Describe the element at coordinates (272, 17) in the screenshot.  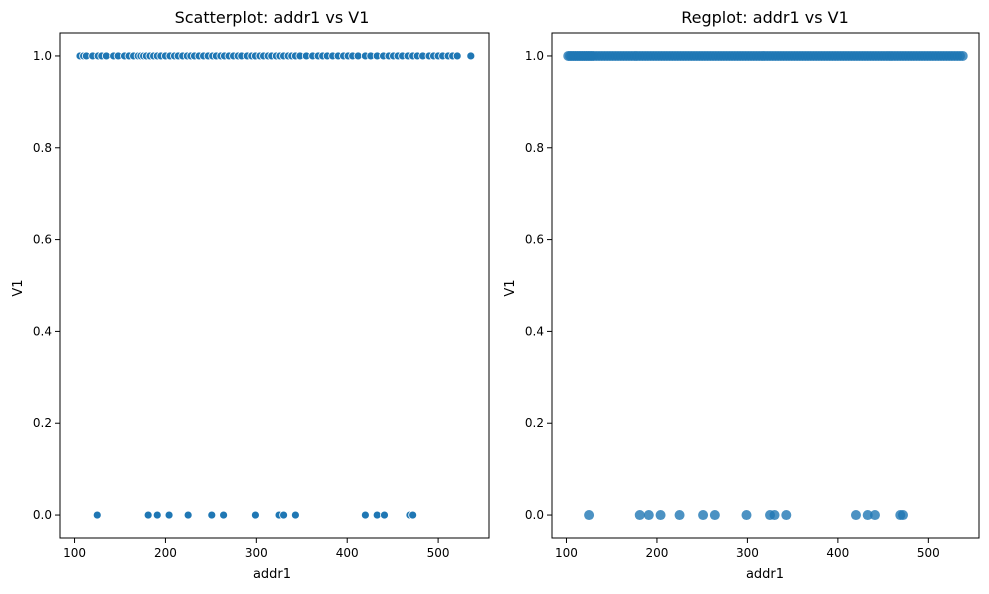
I see `chart-title: Scatterplot: addr1 vs V1` at that location.